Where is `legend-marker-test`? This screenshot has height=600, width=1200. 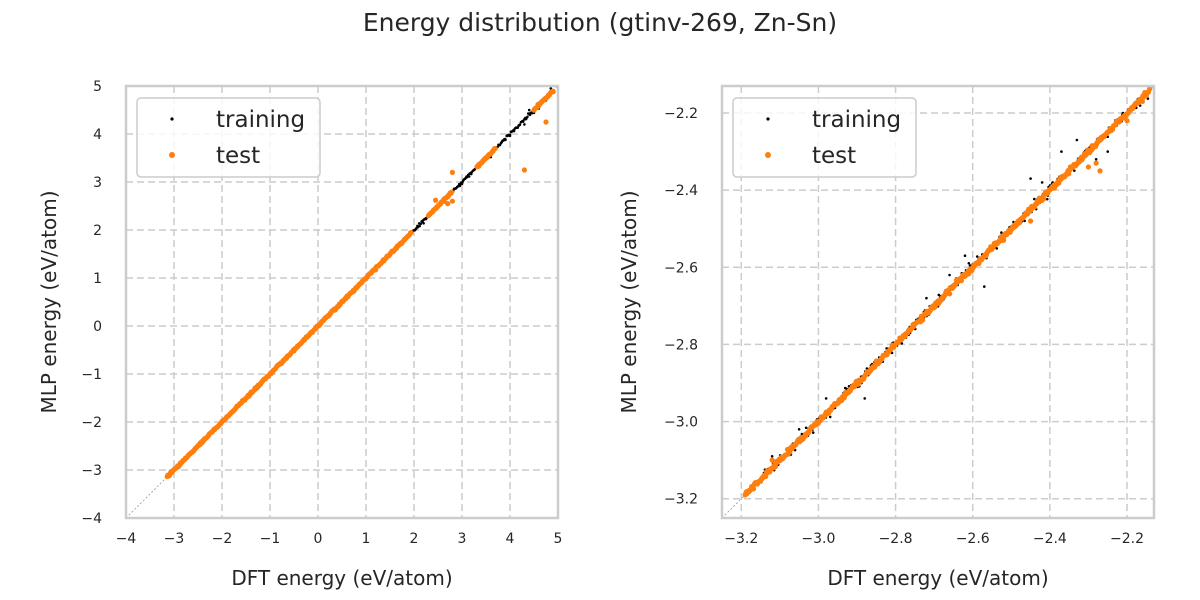 legend-marker-test is located at coordinates (172, 155).